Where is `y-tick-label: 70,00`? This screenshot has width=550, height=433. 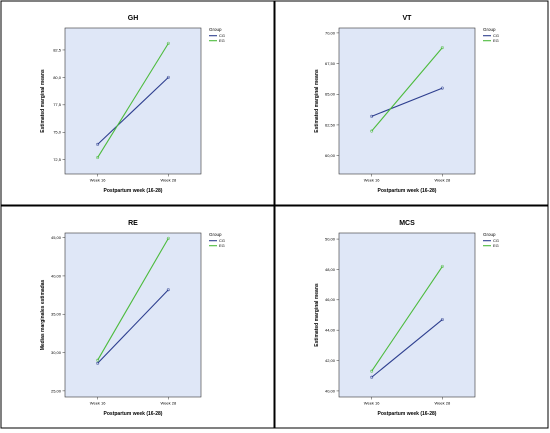
y-tick-label: 70,00 is located at coordinates (330, 32).